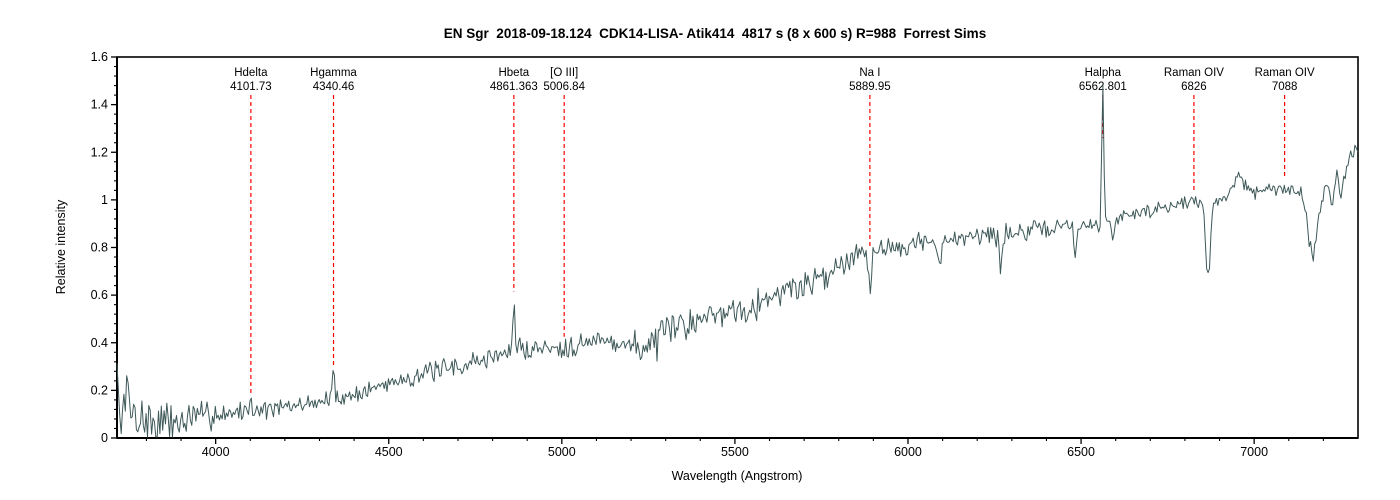 The height and width of the screenshot is (500, 1400). I want to click on x-tick-label: 7000, so click(1254, 452).